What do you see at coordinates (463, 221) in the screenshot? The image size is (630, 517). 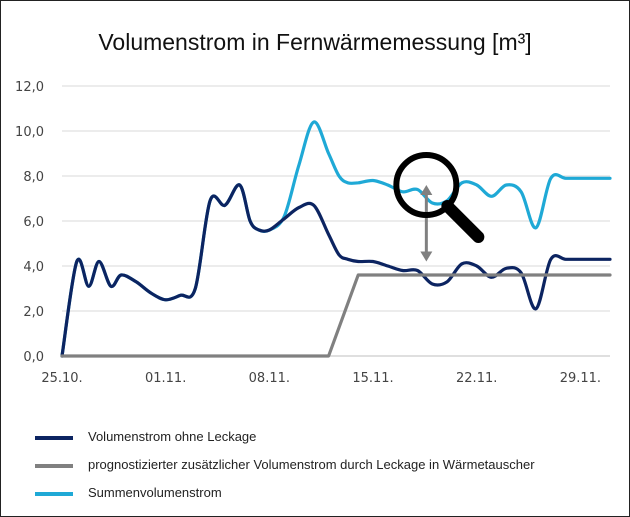 I see `magnifier-handle` at bounding box center [463, 221].